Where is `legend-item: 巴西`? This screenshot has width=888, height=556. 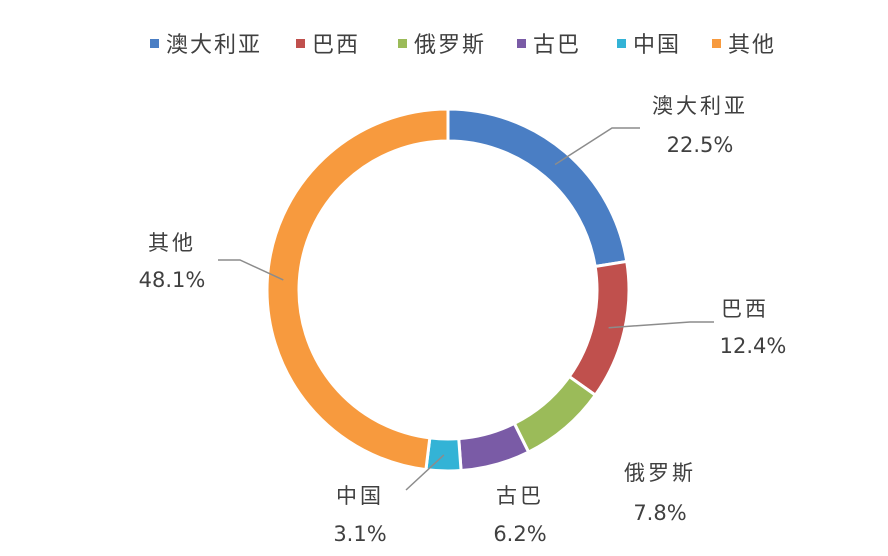
legend-item: 巴西 is located at coordinates (328, 45).